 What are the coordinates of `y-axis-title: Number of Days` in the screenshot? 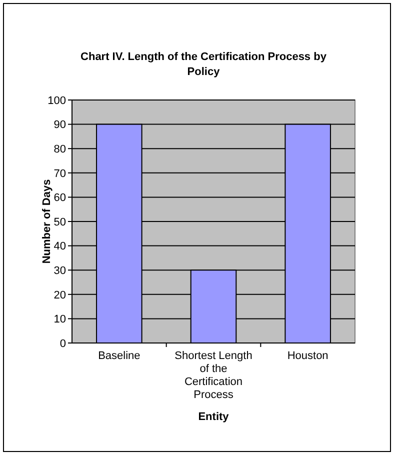 It's located at (47, 221).